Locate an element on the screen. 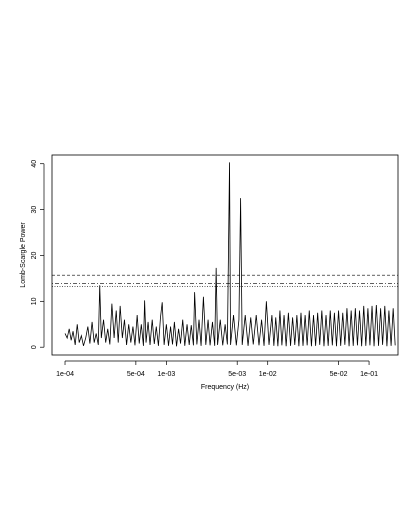  x-tick-label: 1e-02 is located at coordinates (268, 374).